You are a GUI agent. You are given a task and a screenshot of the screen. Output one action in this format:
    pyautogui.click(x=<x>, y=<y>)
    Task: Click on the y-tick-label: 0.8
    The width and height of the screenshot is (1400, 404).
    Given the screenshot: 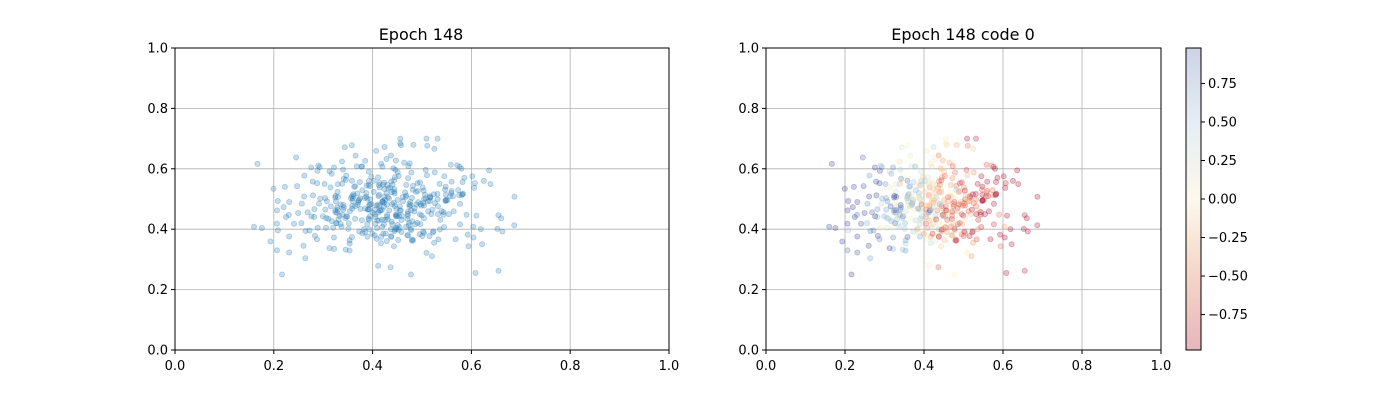 What is the action you would take?
    pyautogui.click(x=748, y=109)
    